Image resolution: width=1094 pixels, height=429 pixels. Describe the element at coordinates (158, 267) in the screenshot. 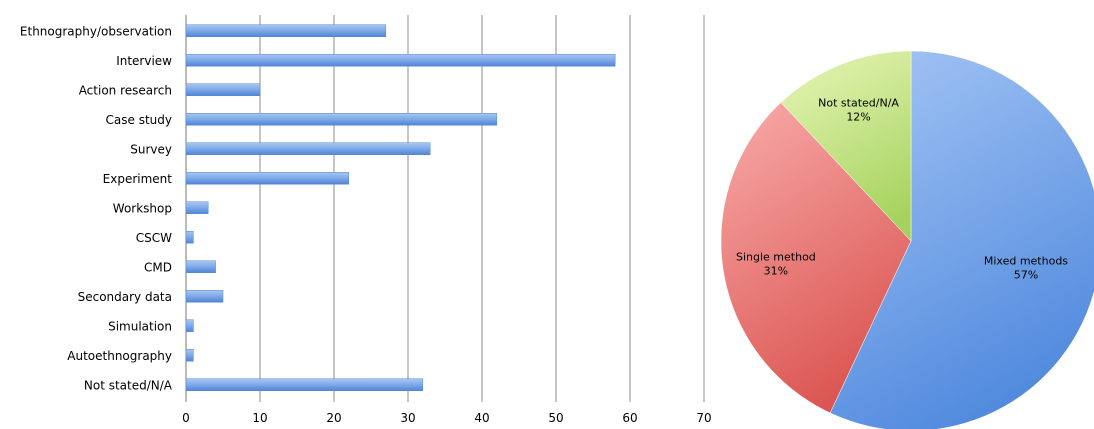

I see `category-label-cmd: CMD` at that location.